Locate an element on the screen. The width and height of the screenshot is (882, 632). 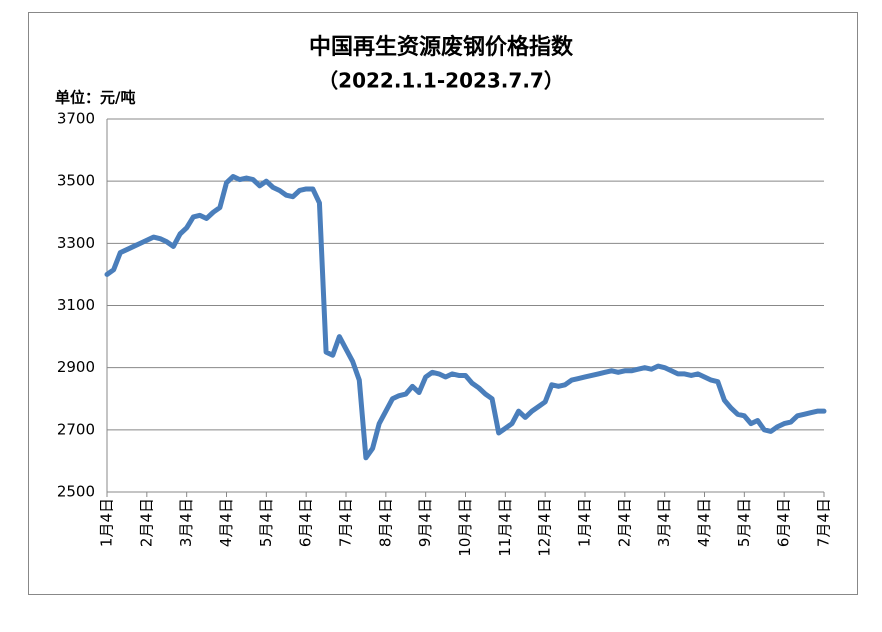
y-tick-label: 3100 is located at coordinates (76, 305).